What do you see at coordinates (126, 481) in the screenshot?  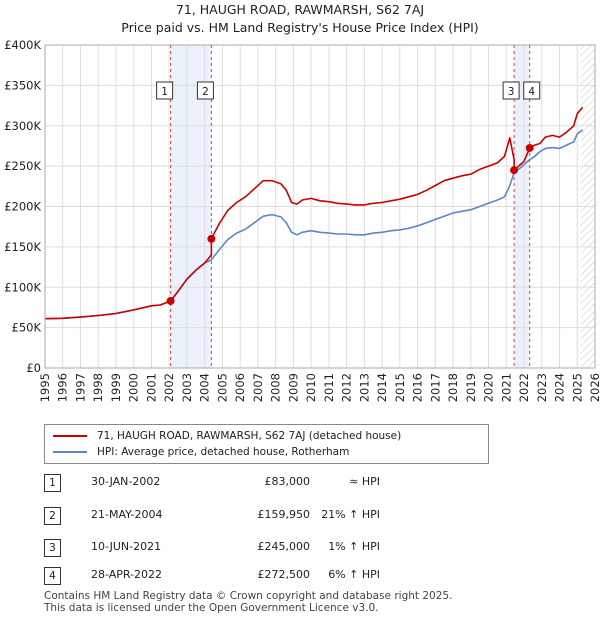 I see `transaction-date: 30-JAN-2002` at bounding box center [126, 481].